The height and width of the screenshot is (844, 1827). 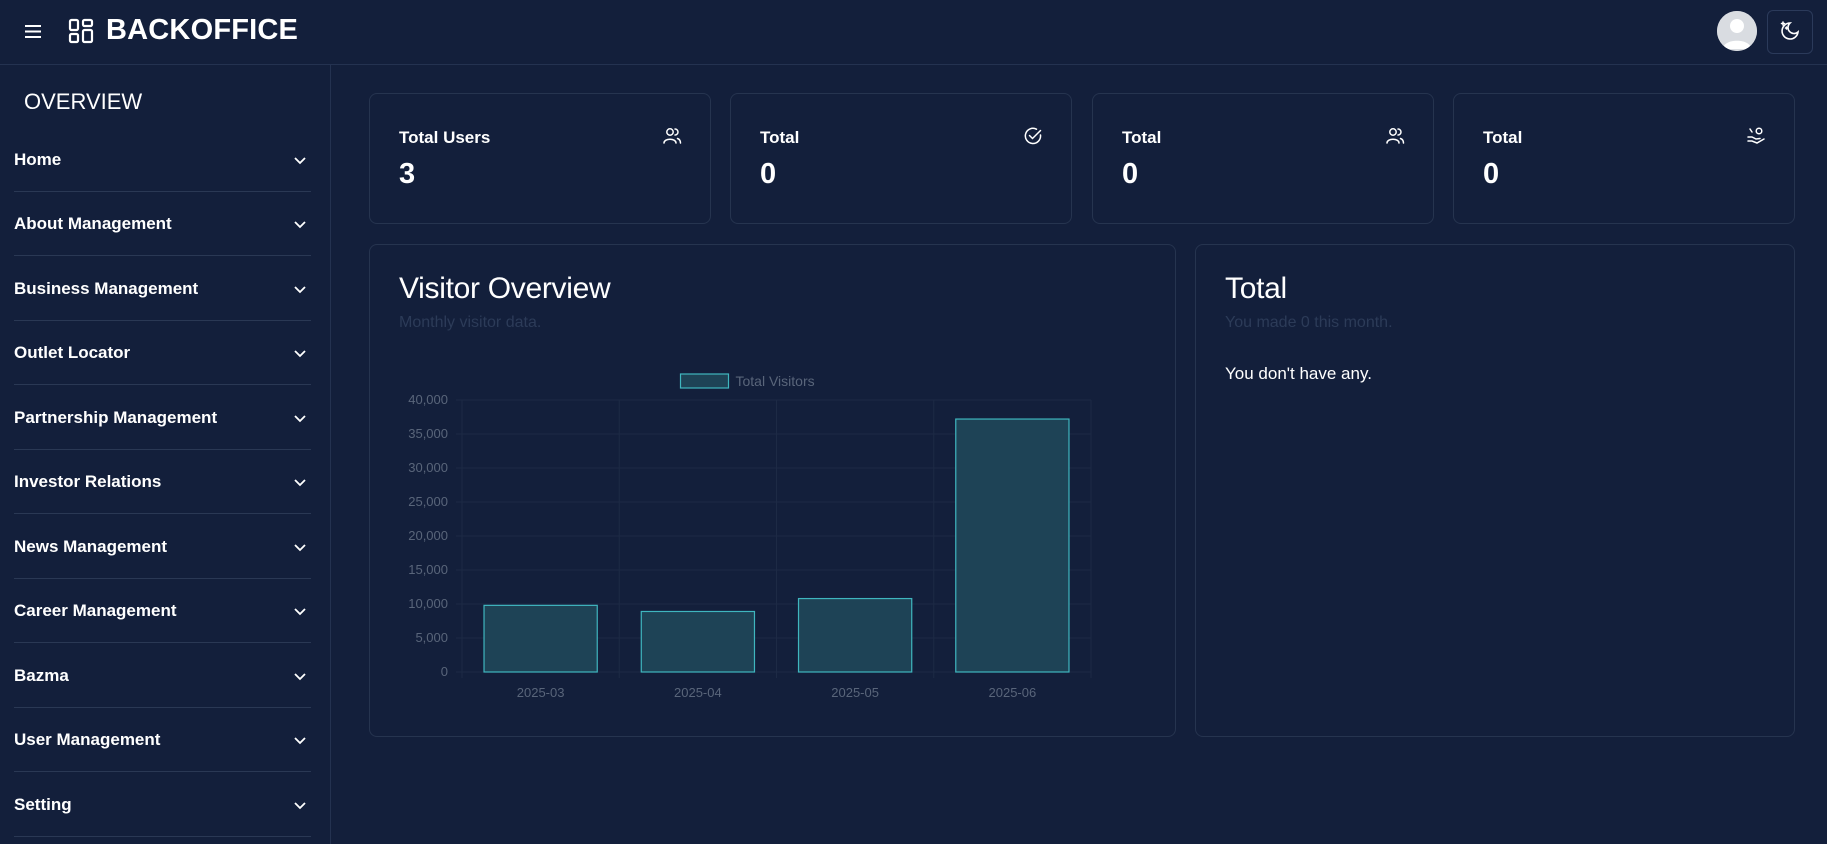 I want to click on stat-card-total-3: Total 0, so click(x=1263, y=158).